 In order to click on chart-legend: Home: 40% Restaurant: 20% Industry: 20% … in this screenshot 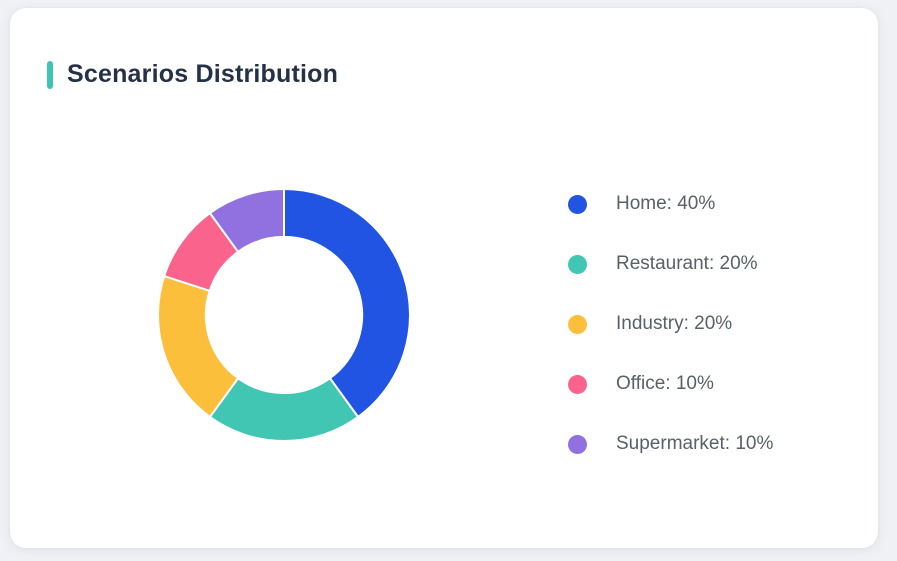, I will do `click(670, 324)`.